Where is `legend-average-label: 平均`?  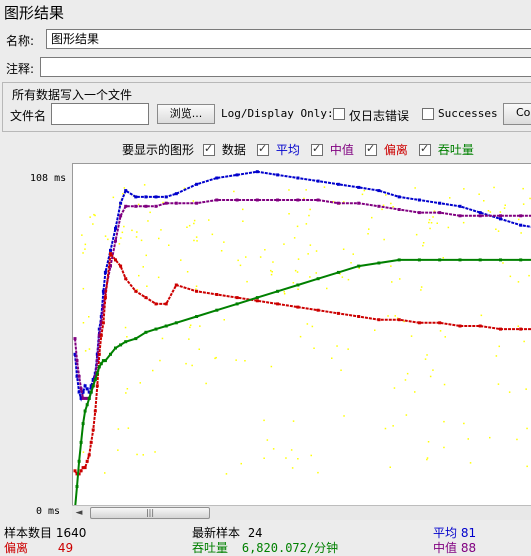
legend-average-label: 平均 is located at coordinates (287, 150).